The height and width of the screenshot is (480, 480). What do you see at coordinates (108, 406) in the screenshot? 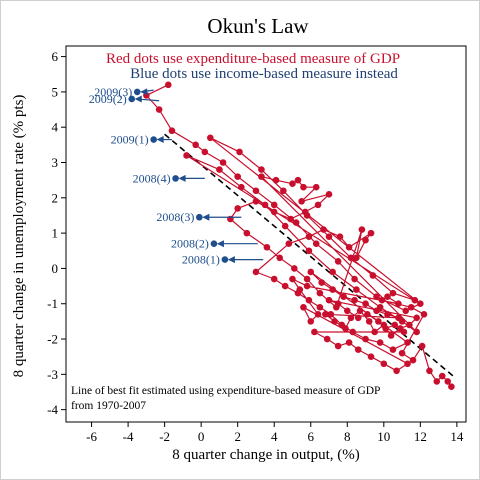
I see `footnote-line-2: from 1970-2007` at bounding box center [108, 406].